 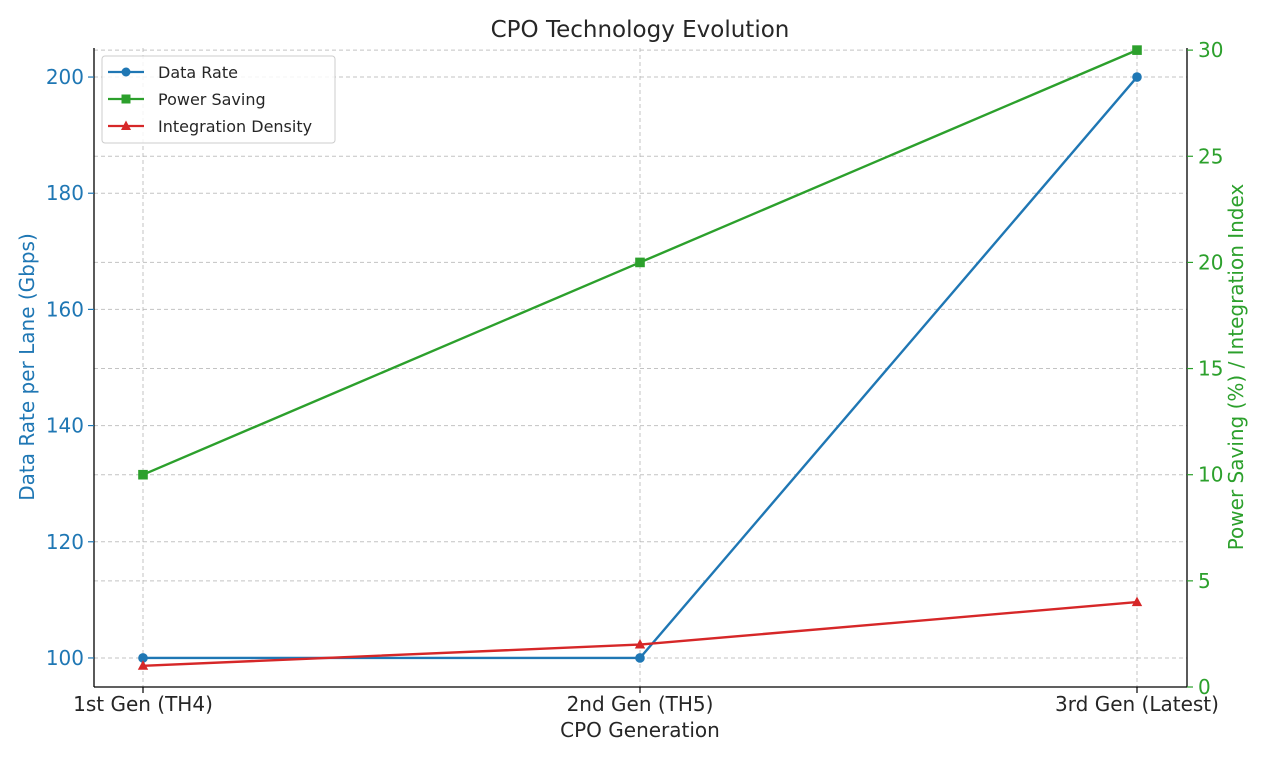 What do you see at coordinates (1210, 156) in the screenshot?
I see `y-tick-label-right: 25` at bounding box center [1210, 156].